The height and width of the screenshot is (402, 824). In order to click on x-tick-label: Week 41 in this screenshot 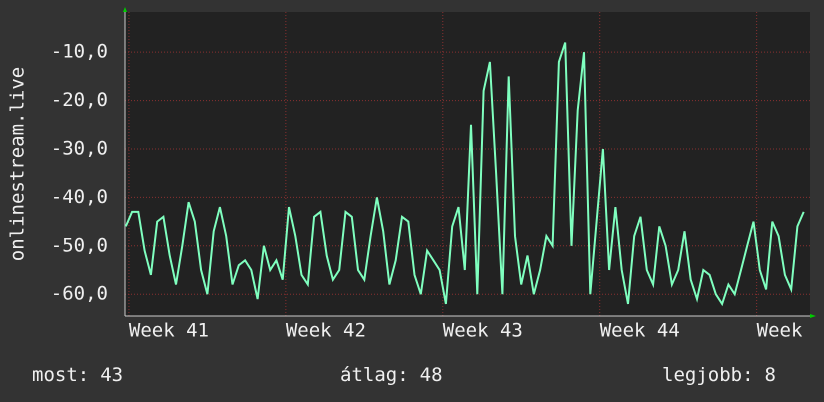, I will do `click(169, 331)`.